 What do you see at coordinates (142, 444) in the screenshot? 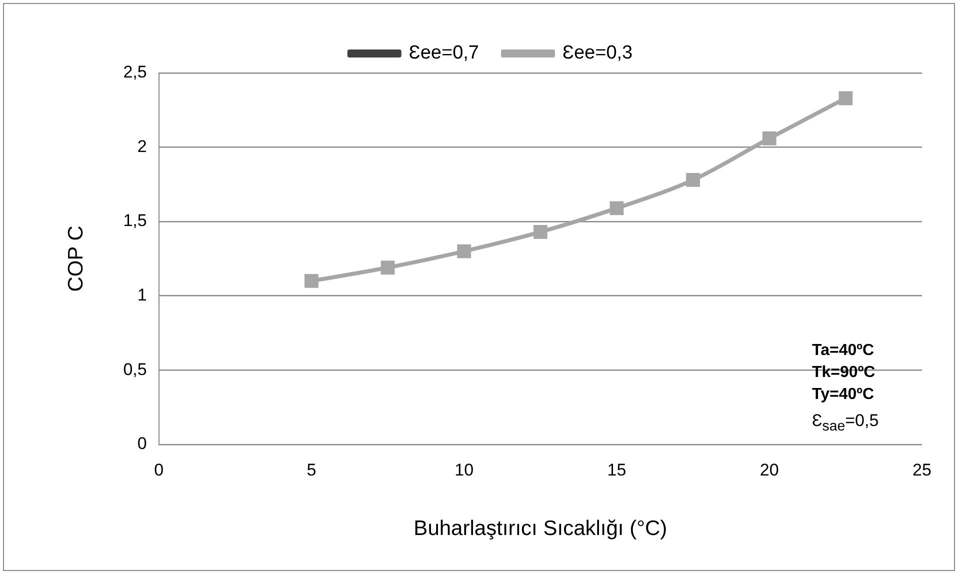
I see `y-tick-label: 0` at bounding box center [142, 444].